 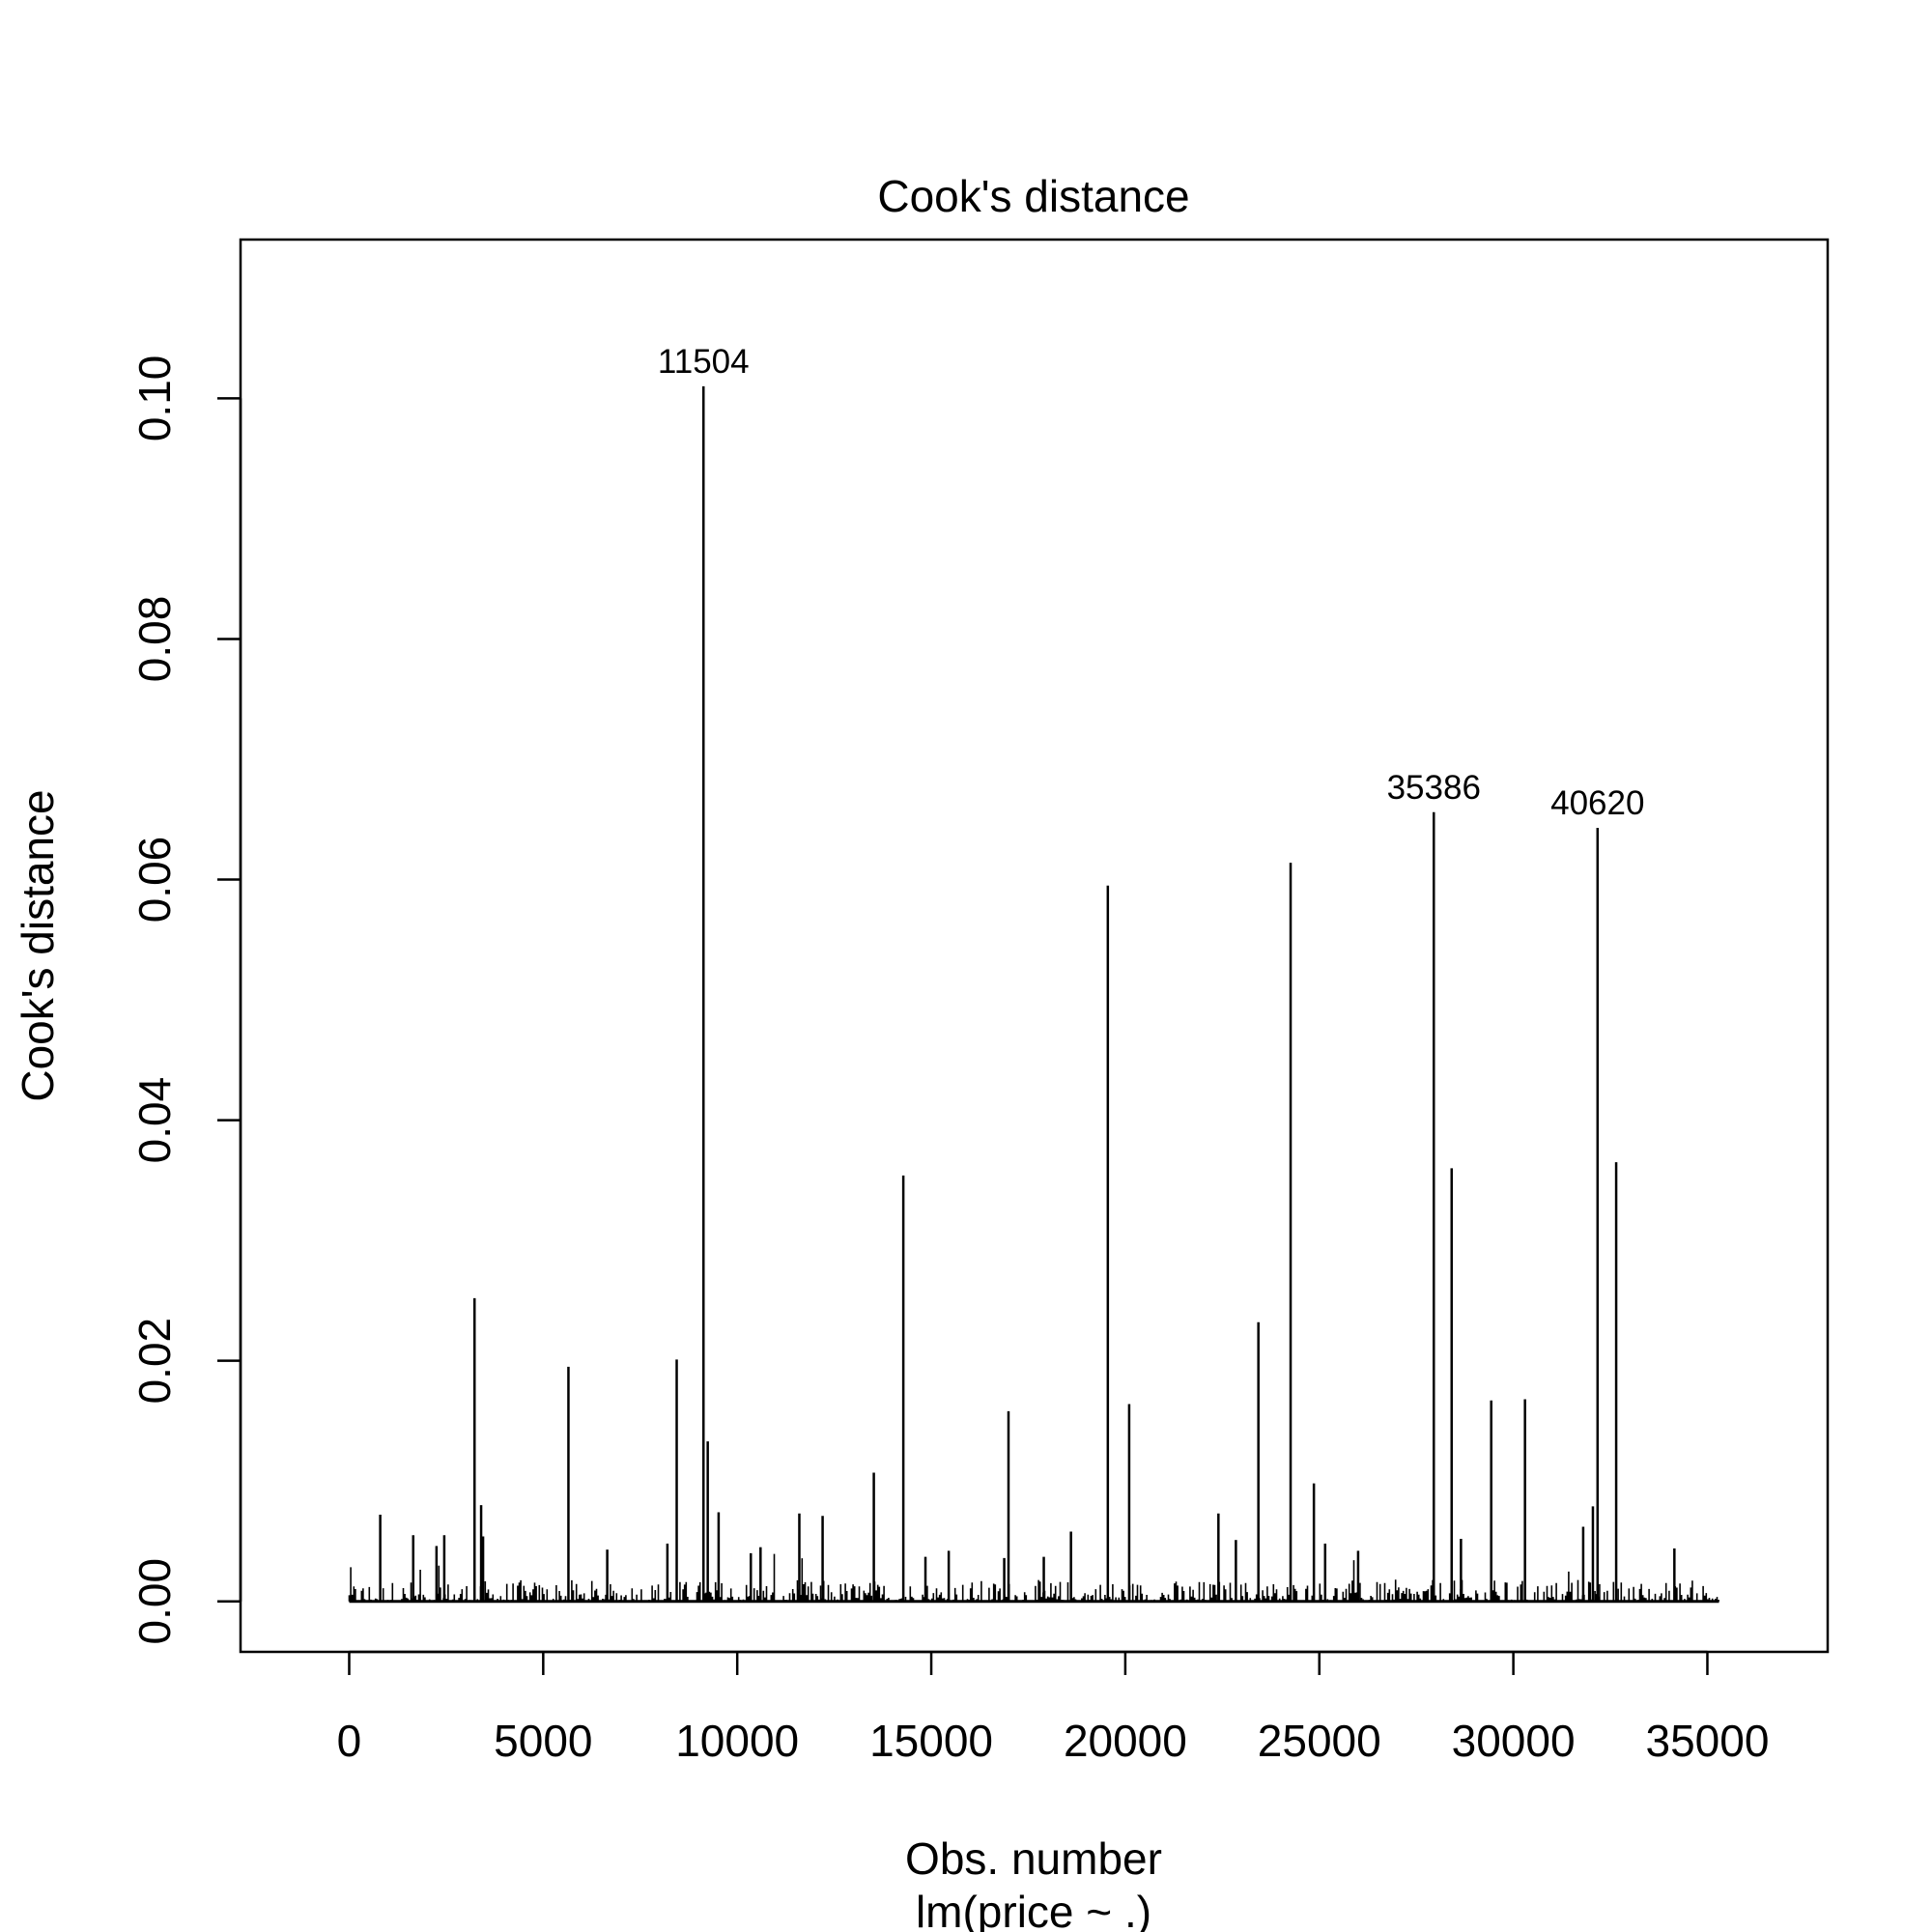 I want to click on y-tick-label: 0.00, so click(x=154, y=1601).